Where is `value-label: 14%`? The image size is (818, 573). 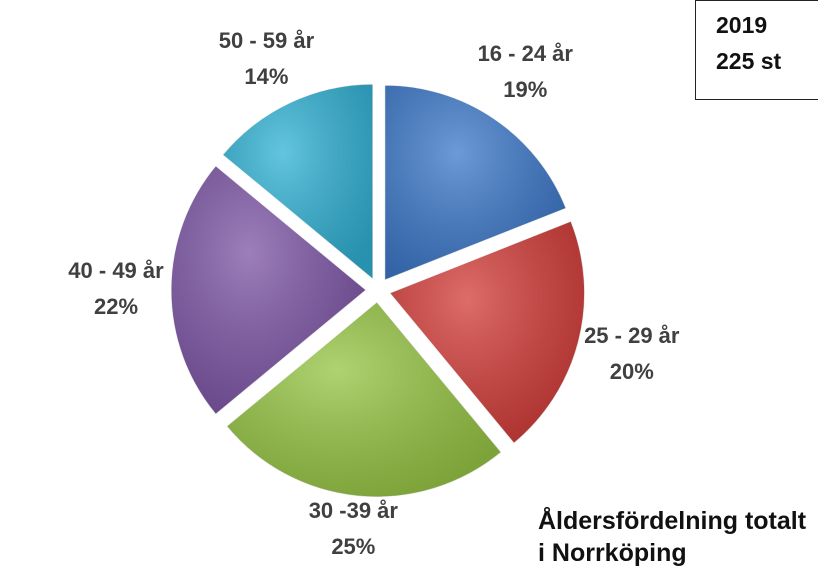
value-label: 14% is located at coordinates (266, 76).